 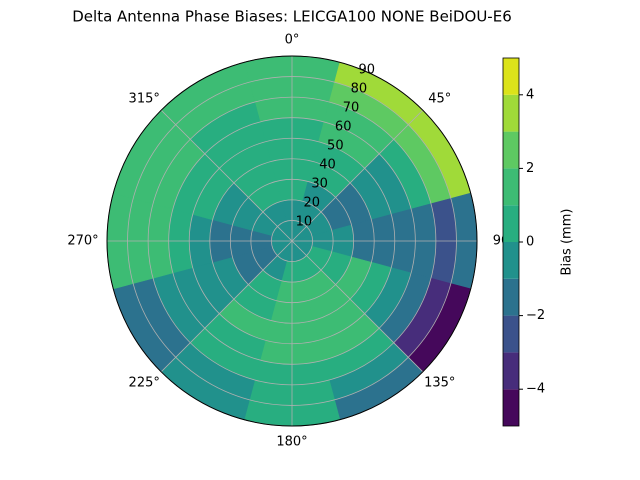 I want to click on colorbar-tick-label: 0, so click(x=530, y=242).